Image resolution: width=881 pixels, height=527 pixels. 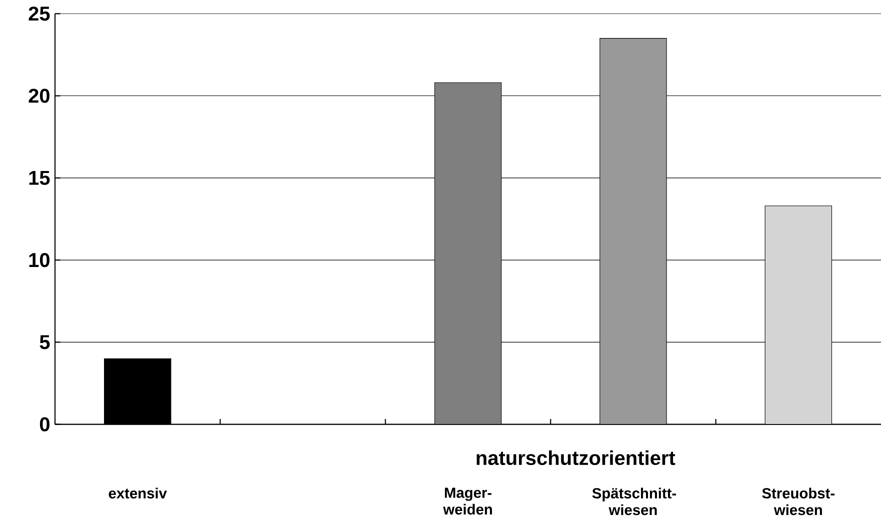 I want to click on y-tick-label: 0, so click(x=45, y=424).